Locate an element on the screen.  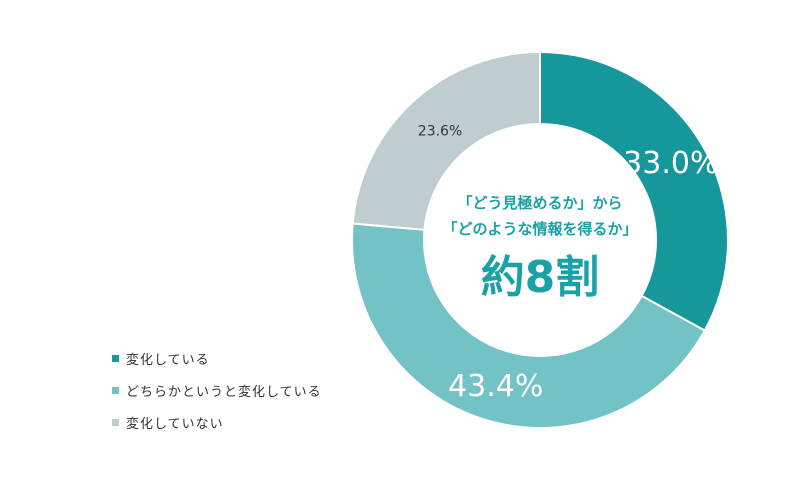
legend-item: どちらかというと変化している is located at coordinates (217, 390).